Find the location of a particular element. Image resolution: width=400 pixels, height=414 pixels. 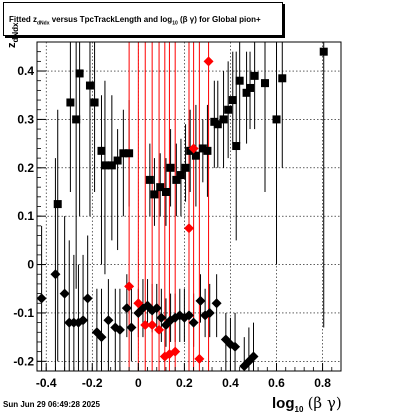

x-tick-label: 0.8 is located at coordinates (322, 383).